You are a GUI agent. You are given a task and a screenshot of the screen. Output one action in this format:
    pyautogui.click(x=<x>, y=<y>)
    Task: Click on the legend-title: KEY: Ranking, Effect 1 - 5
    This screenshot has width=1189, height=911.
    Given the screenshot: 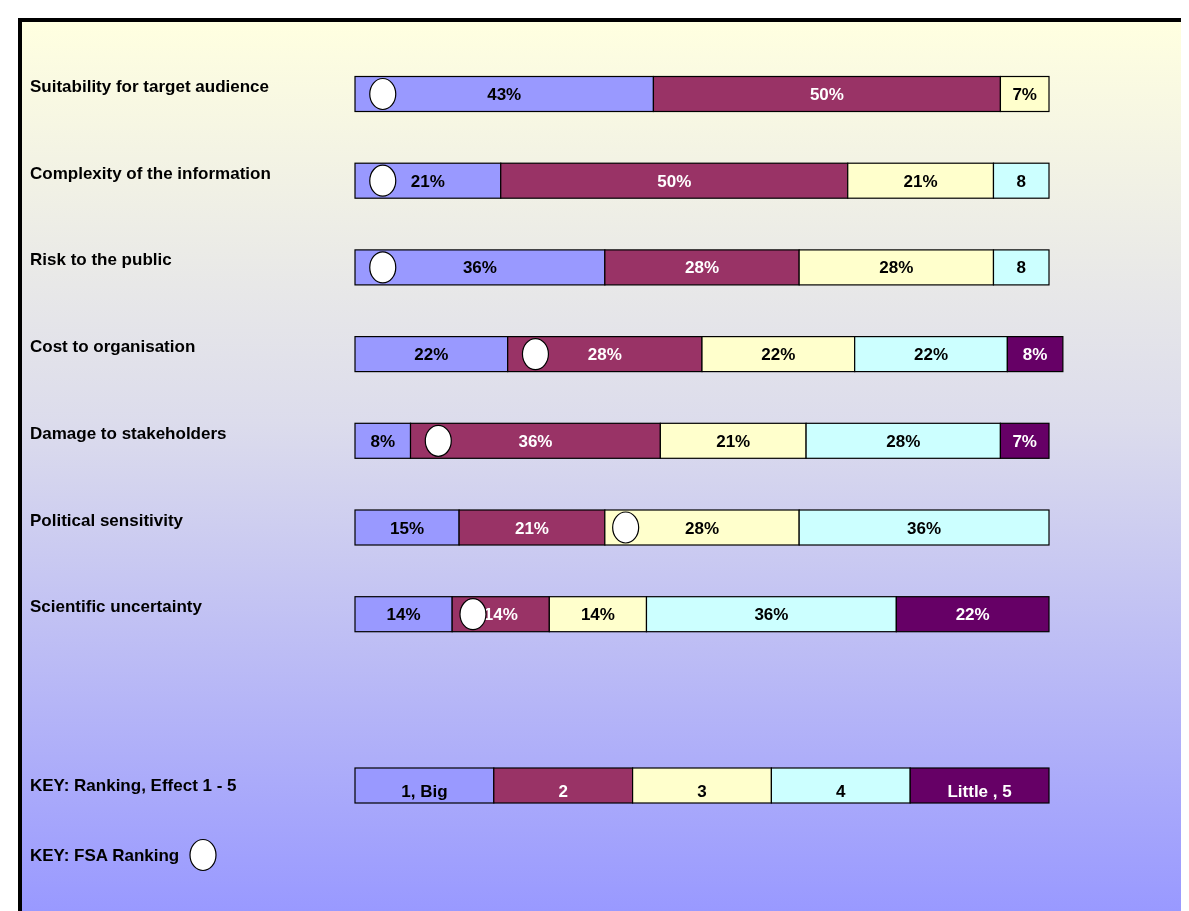 What is the action you would take?
    pyautogui.click(x=133, y=785)
    